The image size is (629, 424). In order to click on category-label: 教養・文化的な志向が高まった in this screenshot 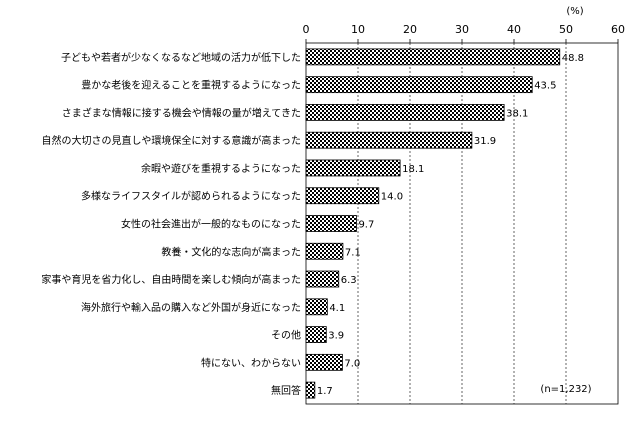, I will do `click(231, 251)`.